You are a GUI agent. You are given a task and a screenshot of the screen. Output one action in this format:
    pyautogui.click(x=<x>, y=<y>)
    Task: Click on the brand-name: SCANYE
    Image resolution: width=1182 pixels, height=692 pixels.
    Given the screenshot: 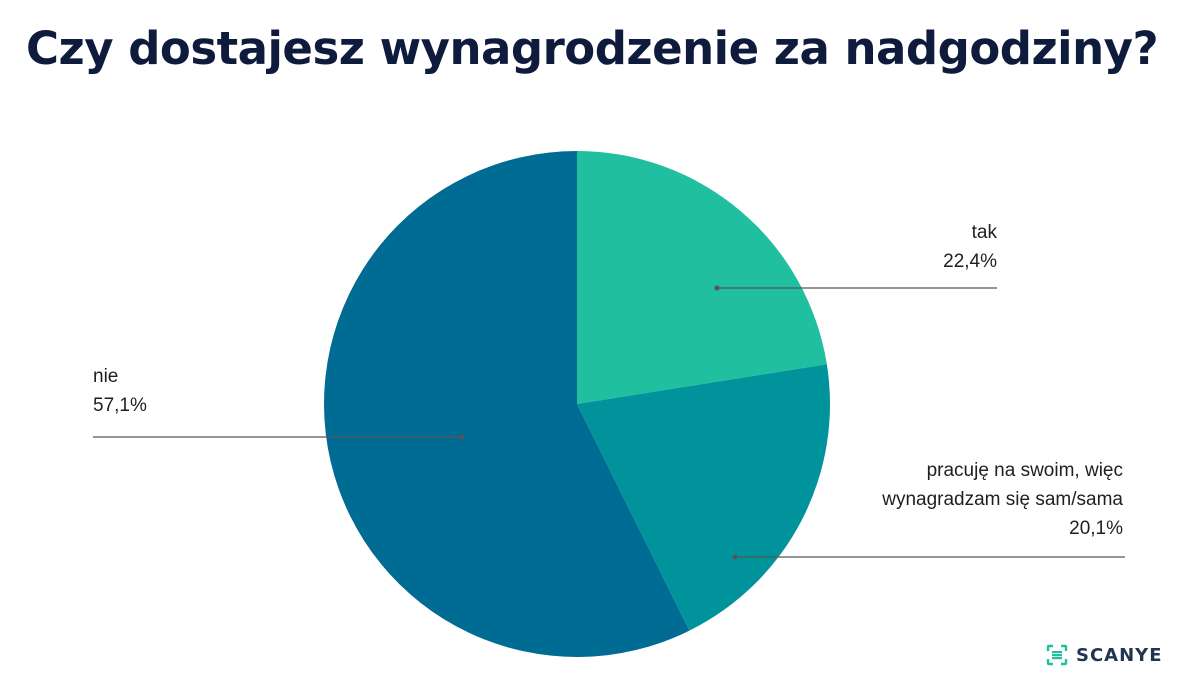 What is the action you would take?
    pyautogui.click(x=1119, y=655)
    